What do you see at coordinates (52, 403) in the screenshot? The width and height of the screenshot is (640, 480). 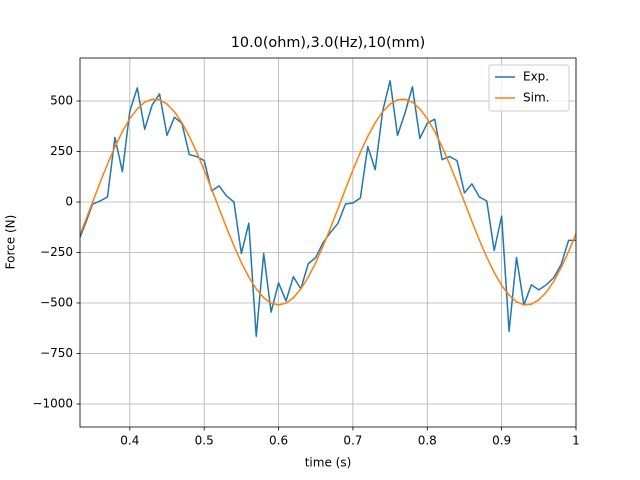 I see `y-tick-label: −1000` at bounding box center [52, 403].